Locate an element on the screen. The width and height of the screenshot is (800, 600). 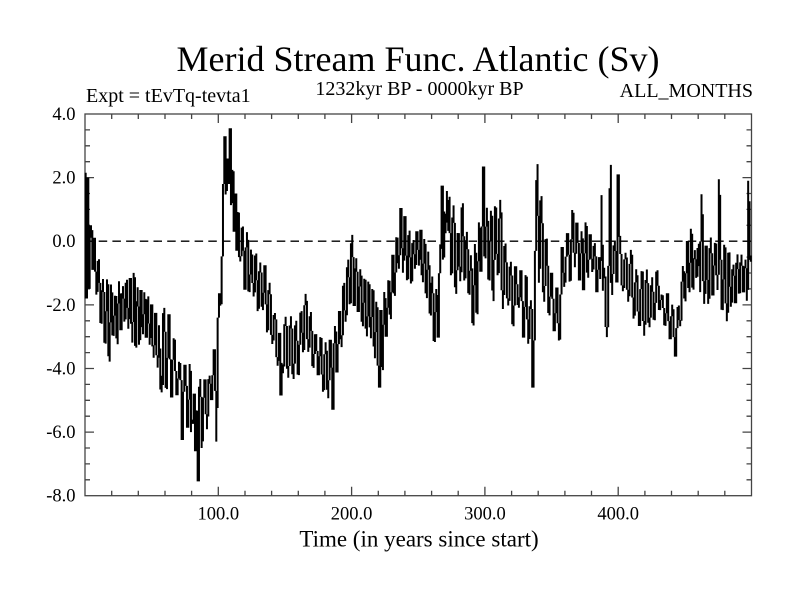
svg-text: 2.0 is located at coordinates (63, 179).